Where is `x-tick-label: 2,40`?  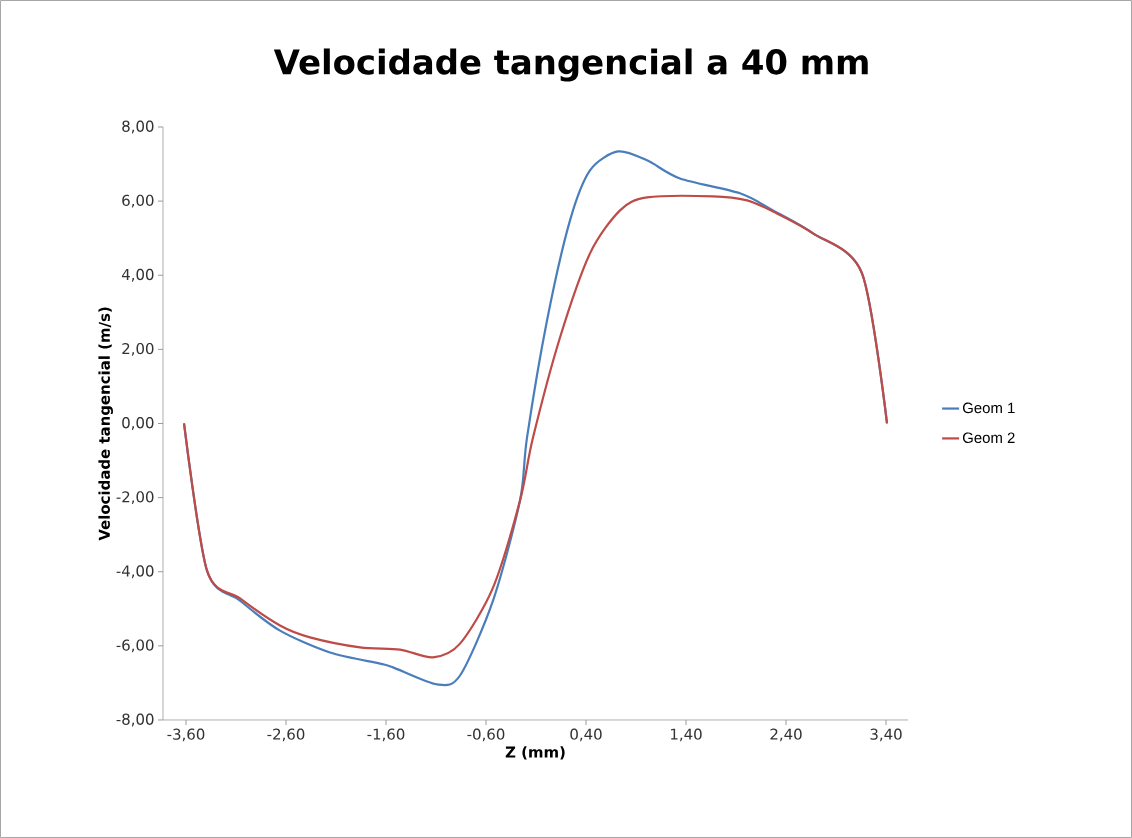 x-tick-label: 2,40 is located at coordinates (786, 735).